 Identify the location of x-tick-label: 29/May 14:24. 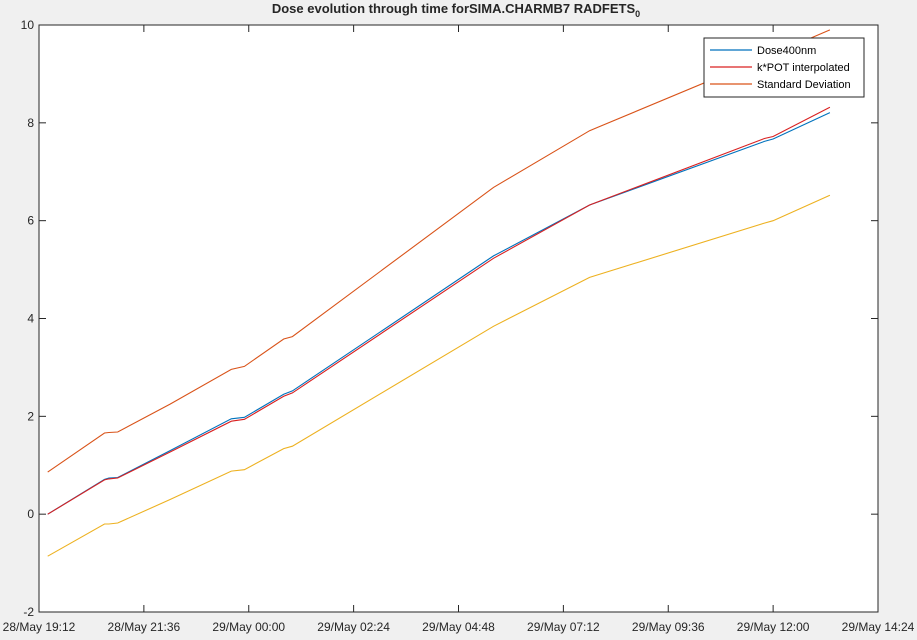
(878, 627).